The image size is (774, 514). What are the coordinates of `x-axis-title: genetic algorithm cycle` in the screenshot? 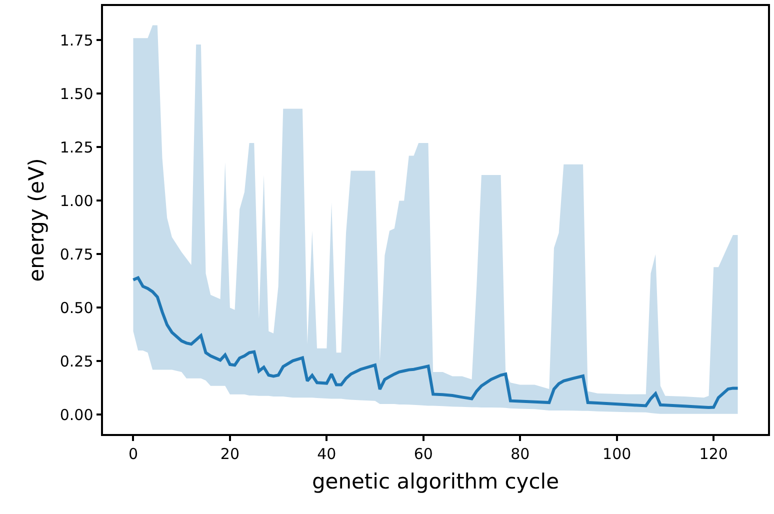 It's located at (436, 481).